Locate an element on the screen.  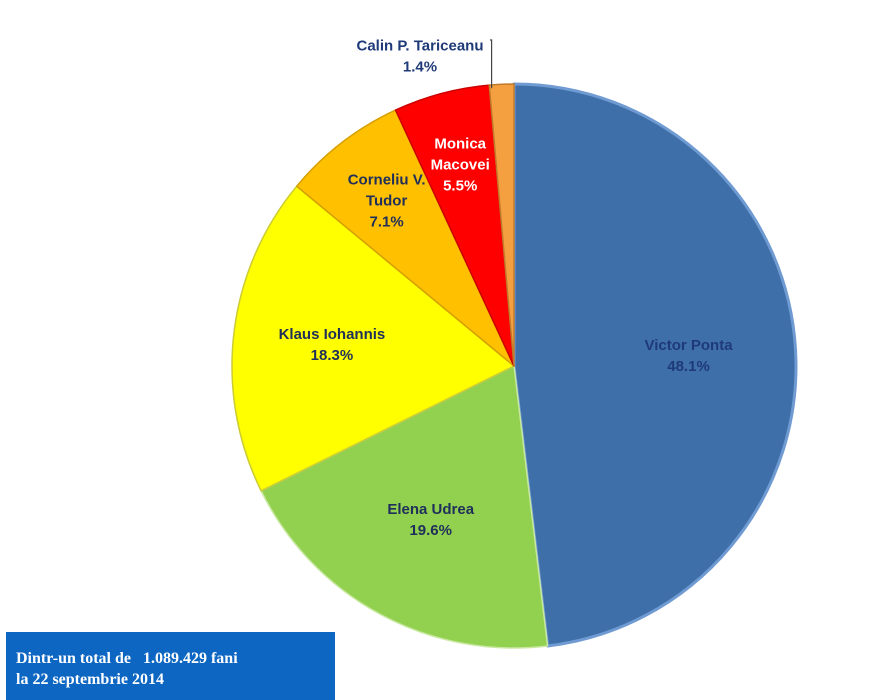
slice-label-monica-macovei: Monica is located at coordinates (460, 143).